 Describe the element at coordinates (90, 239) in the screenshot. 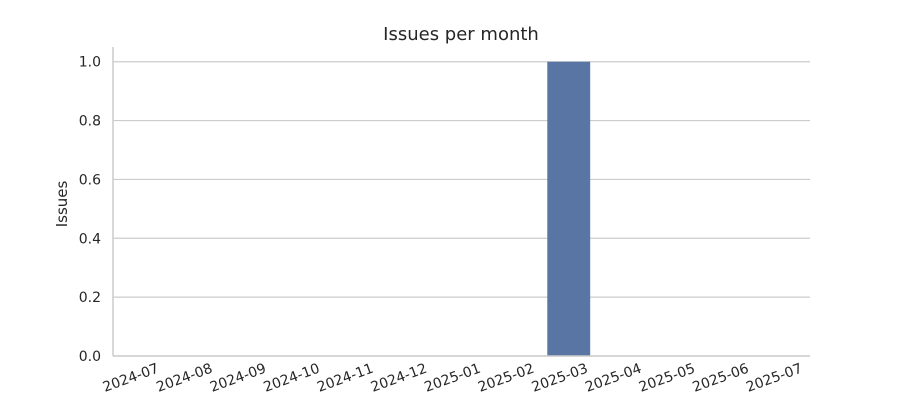

I see `y-tick-label: 0.4` at that location.